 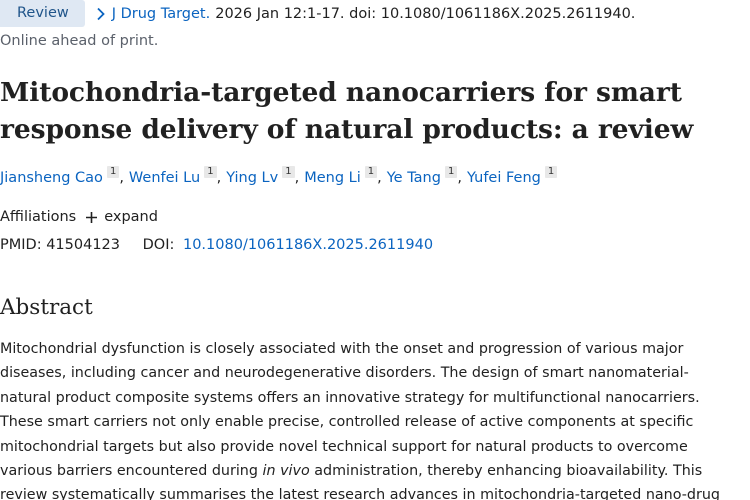 I want to click on doi-link: 10.1080/1061186X.2025.2611940, so click(x=308, y=245).